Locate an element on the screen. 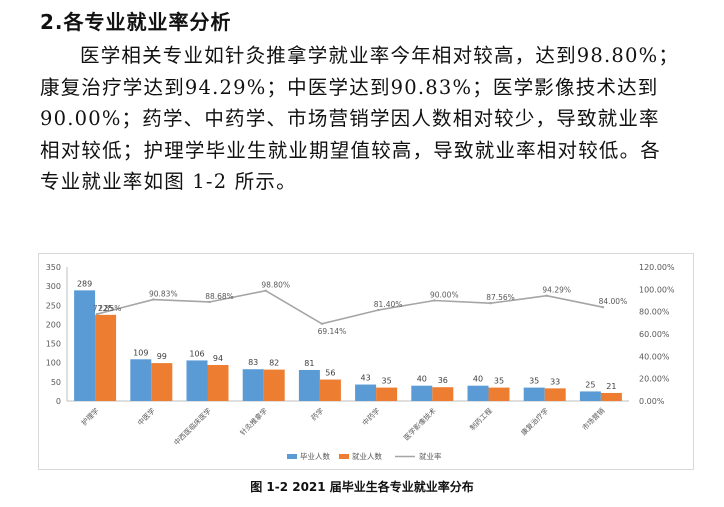  right-tick-label: 120.00% is located at coordinates (657, 267).